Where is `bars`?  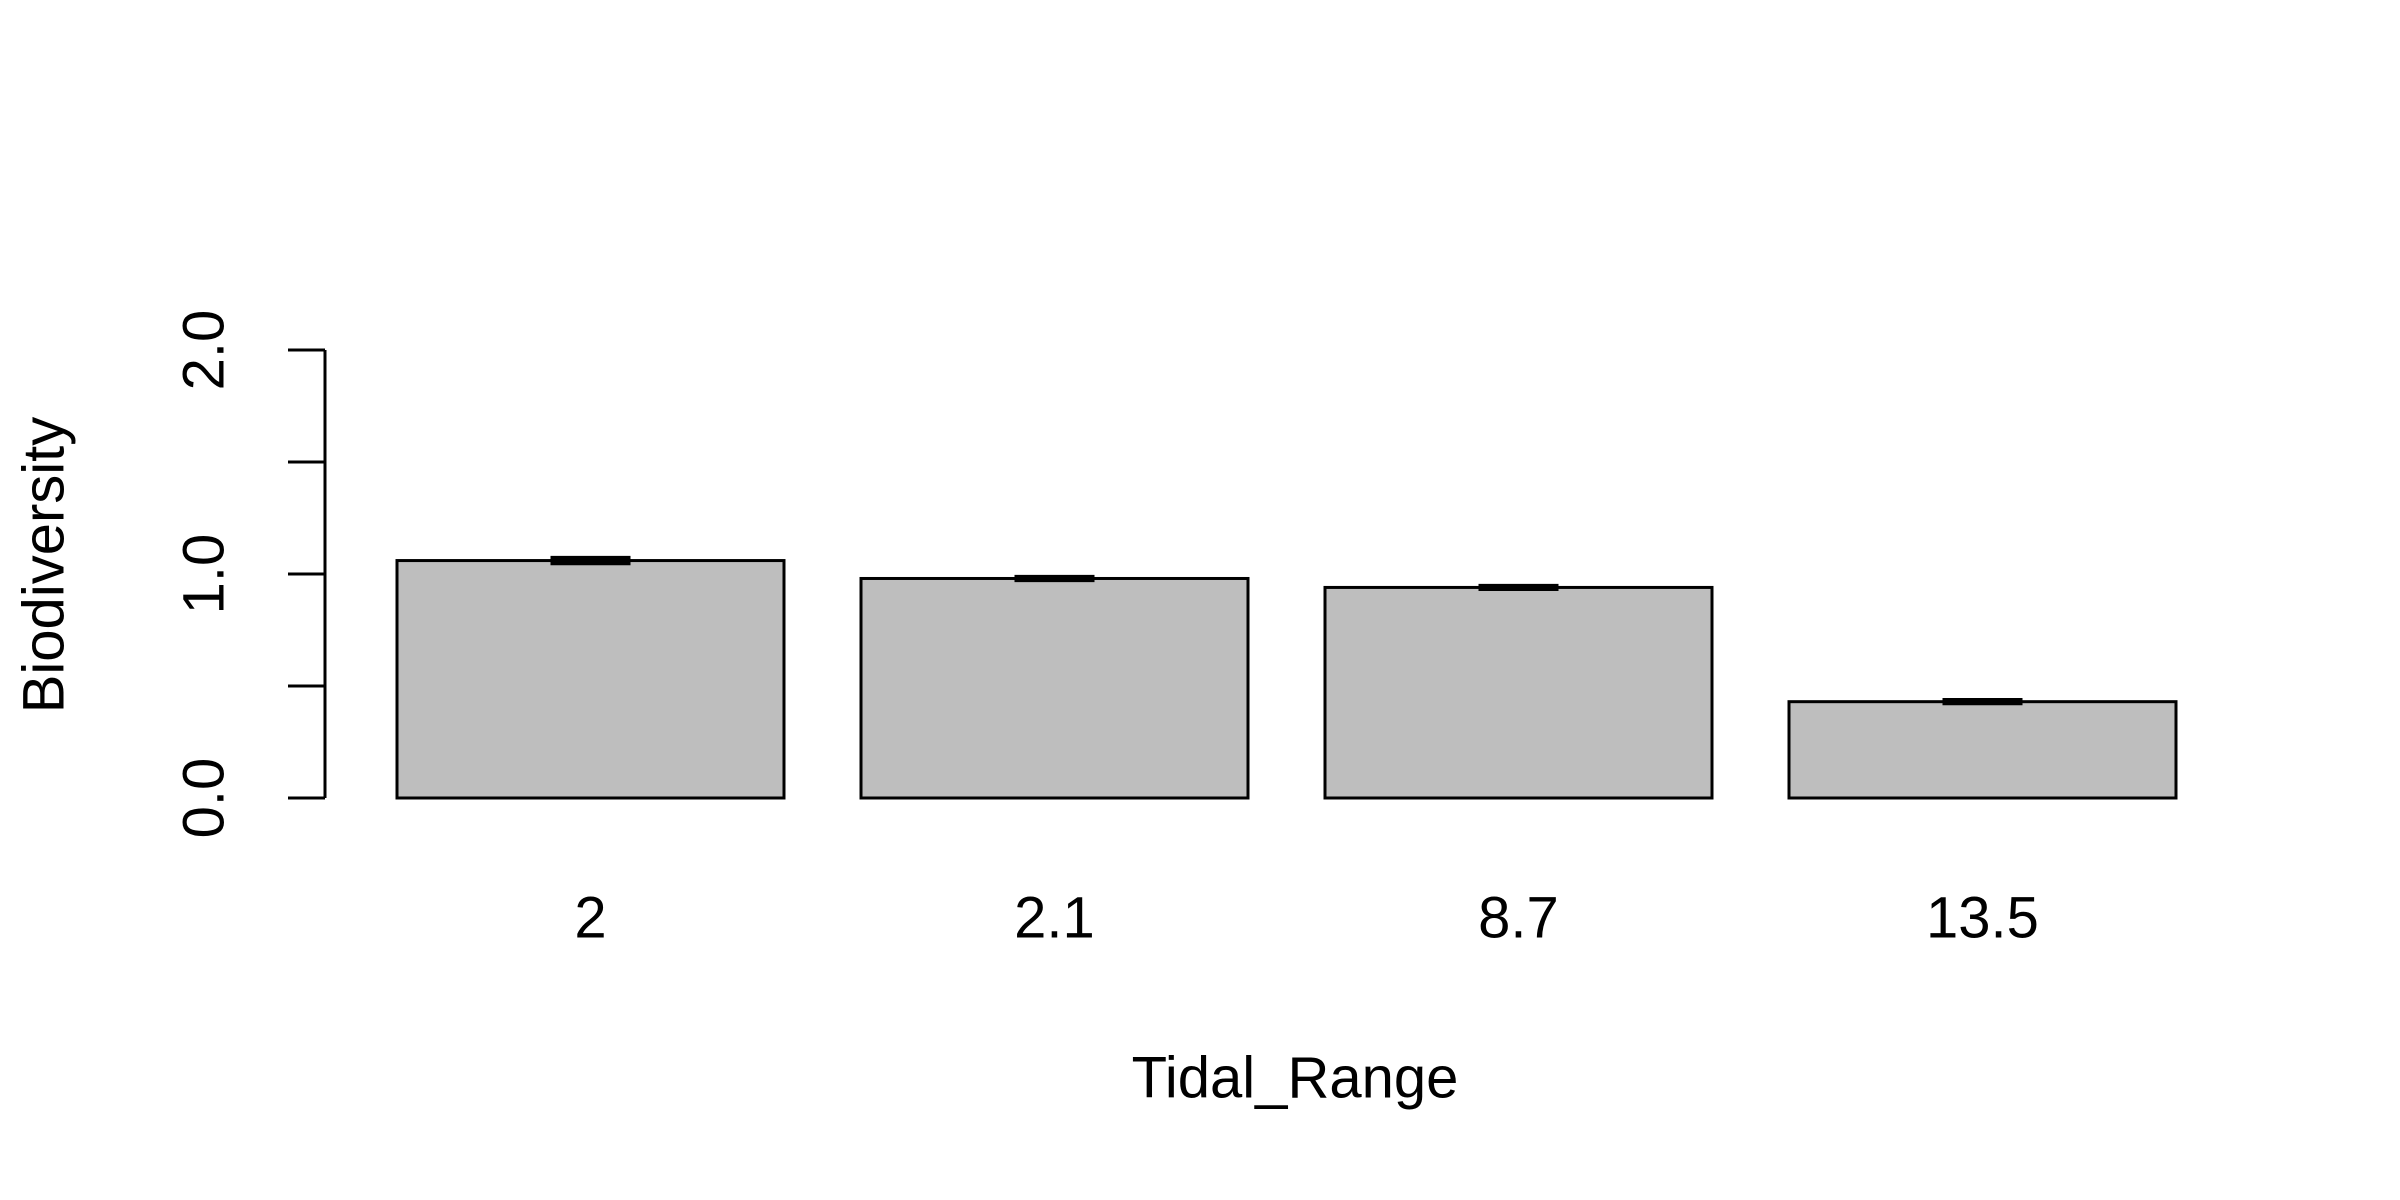 bars is located at coordinates (1286, 679).